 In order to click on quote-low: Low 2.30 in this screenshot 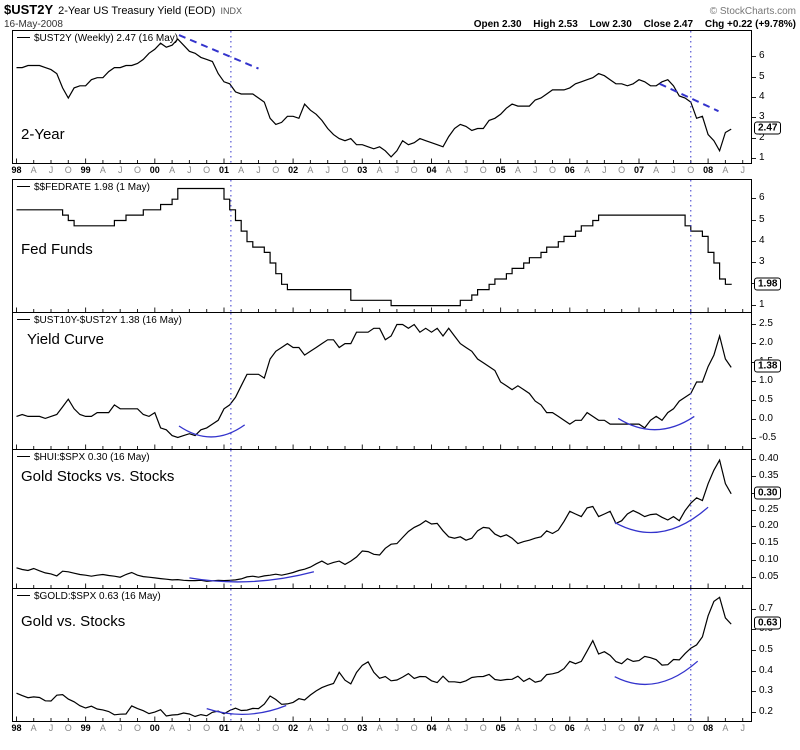, I will do `click(610, 24)`.